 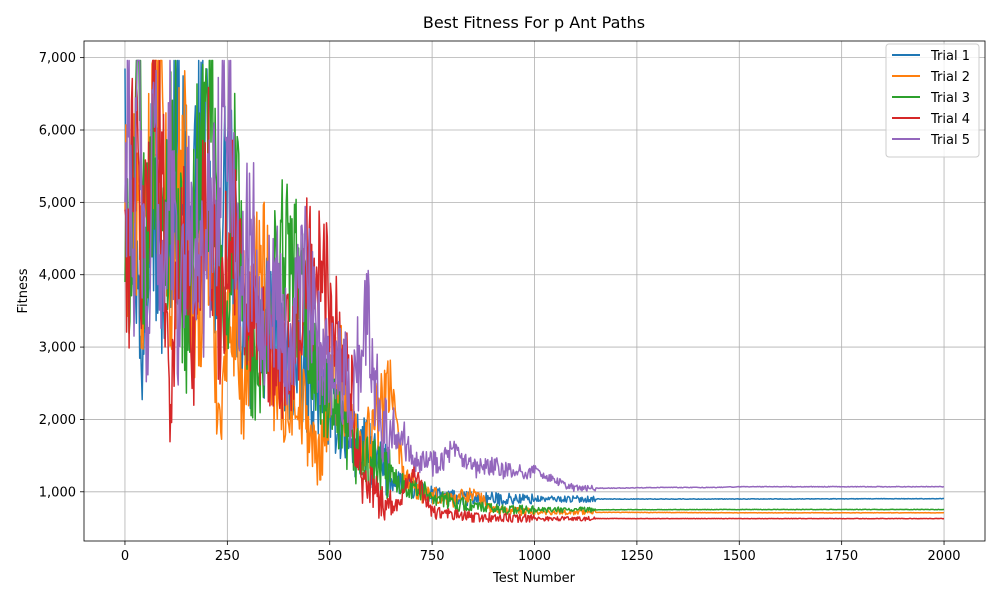 What do you see at coordinates (950, 98) in the screenshot?
I see `legend-label: Trial 3` at bounding box center [950, 98].